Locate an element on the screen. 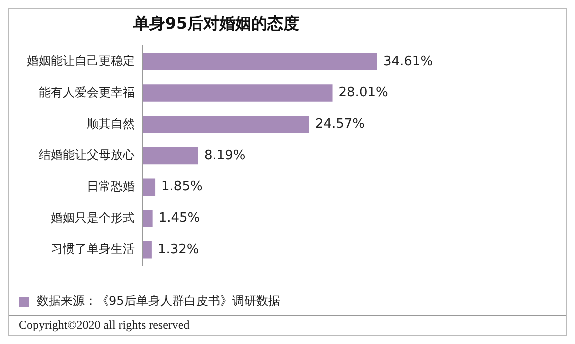 The image size is (575, 344). data-label: 1.85% is located at coordinates (182, 187).